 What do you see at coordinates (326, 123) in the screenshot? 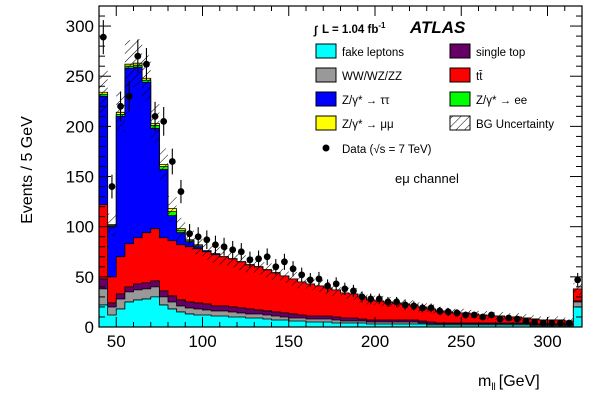
I see `legend-swatch-zmumu` at bounding box center [326, 123].